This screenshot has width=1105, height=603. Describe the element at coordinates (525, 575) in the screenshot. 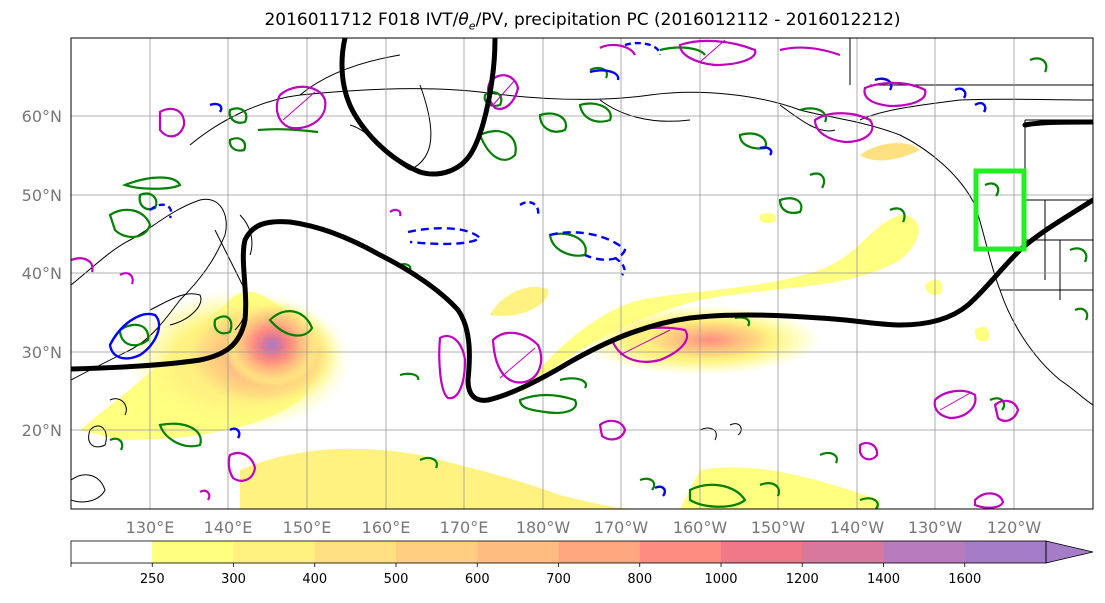

I see `colorbar-ticks: 250 300 400 500 600 700 800 1000 1200 1400 1600` at that location.